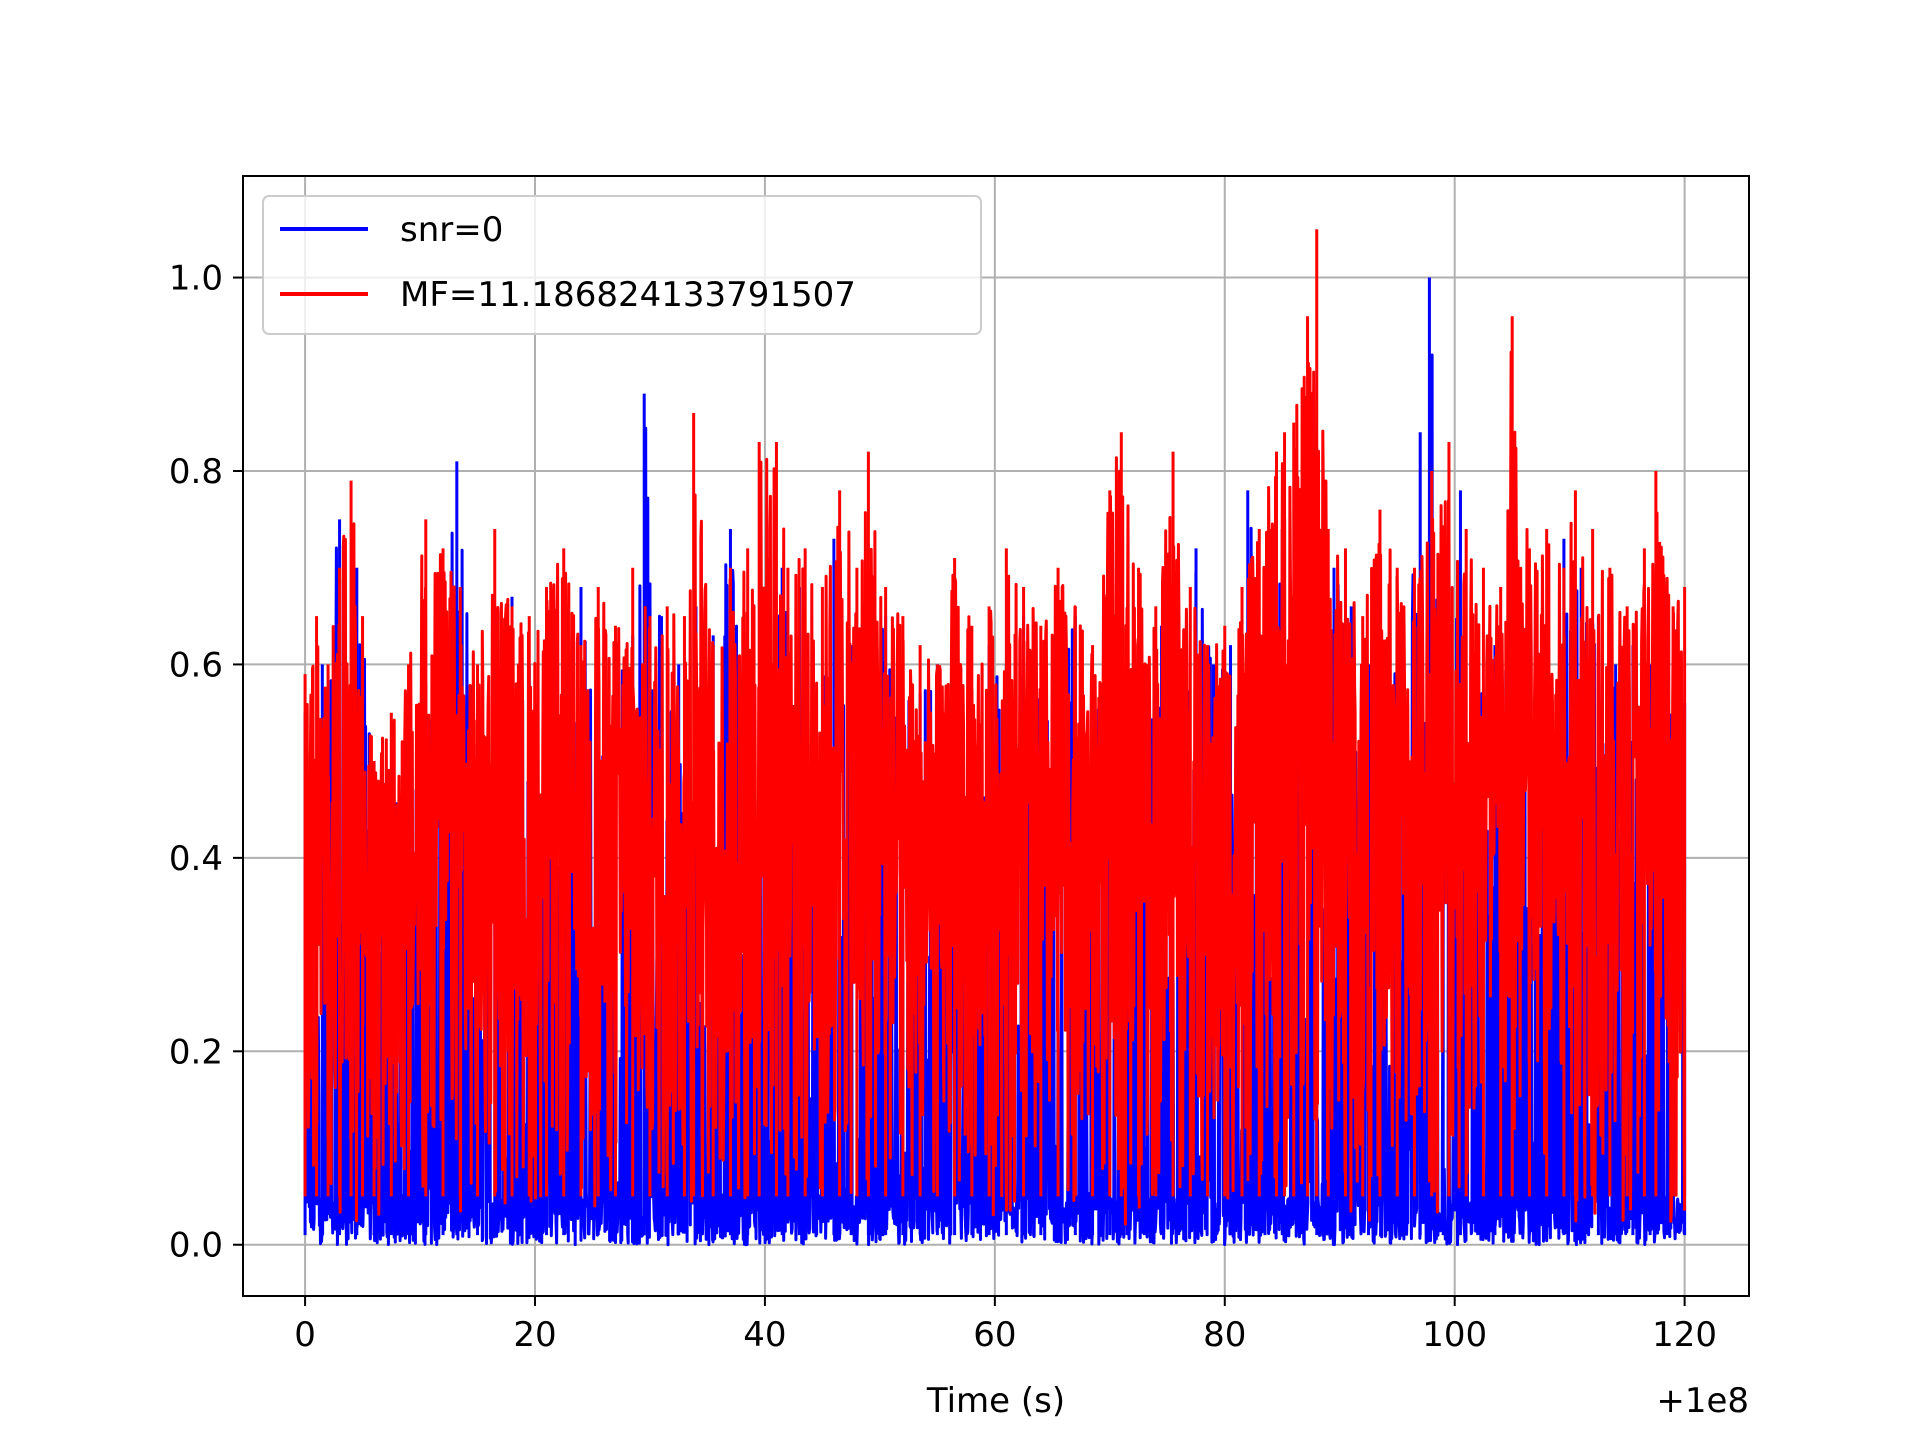 This screenshot has width=1920, height=1440. What do you see at coordinates (1454, 1335) in the screenshot?
I see `x-tick-label: 100` at bounding box center [1454, 1335].